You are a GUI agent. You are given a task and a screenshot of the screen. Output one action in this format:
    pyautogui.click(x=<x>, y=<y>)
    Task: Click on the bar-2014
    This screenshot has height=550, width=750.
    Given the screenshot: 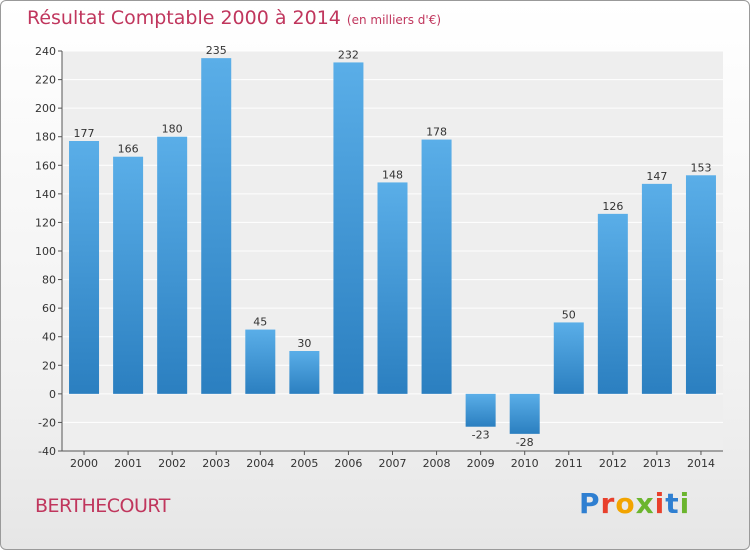 What is the action you would take?
    pyautogui.click(x=700, y=284)
    